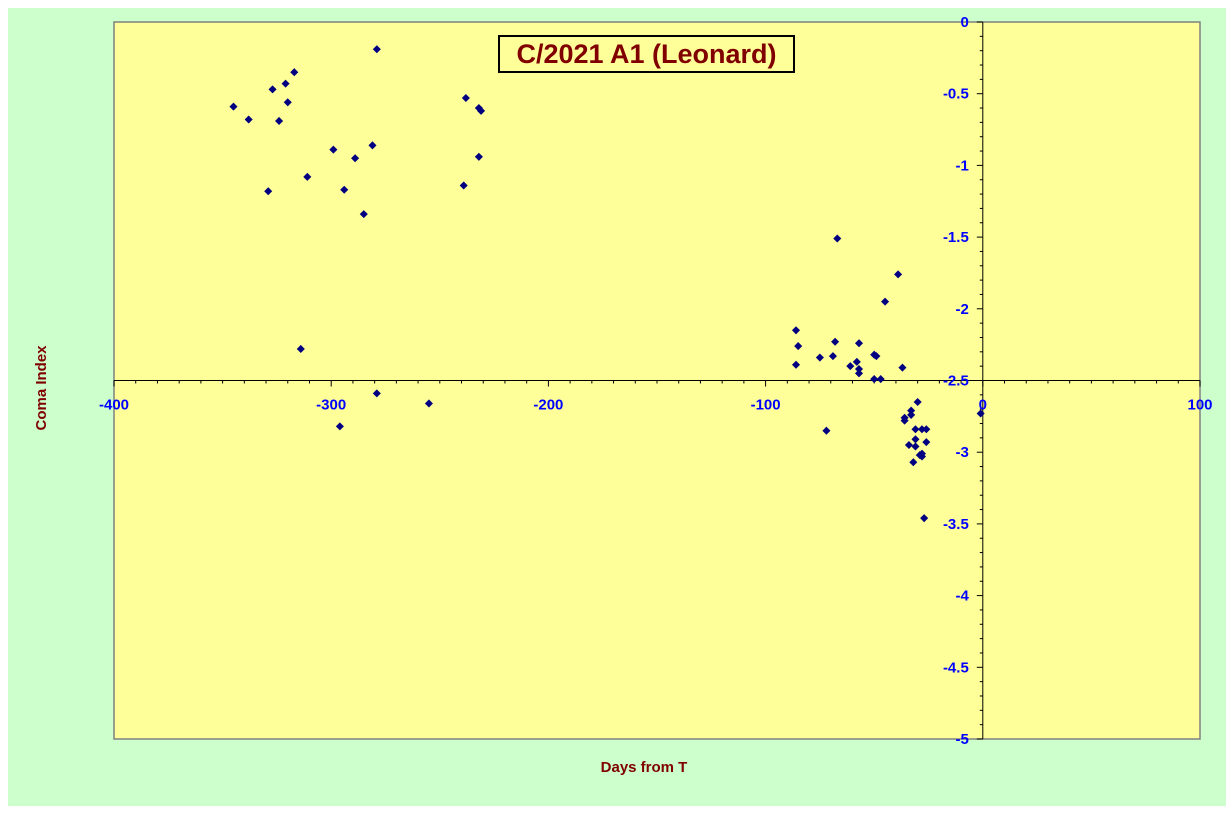 This screenshot has width=1231, height=813. What do you see at coordinates (961, 739) in the screenshot?
I see `y-tick-label: -5` at bounding box center [961, 739].